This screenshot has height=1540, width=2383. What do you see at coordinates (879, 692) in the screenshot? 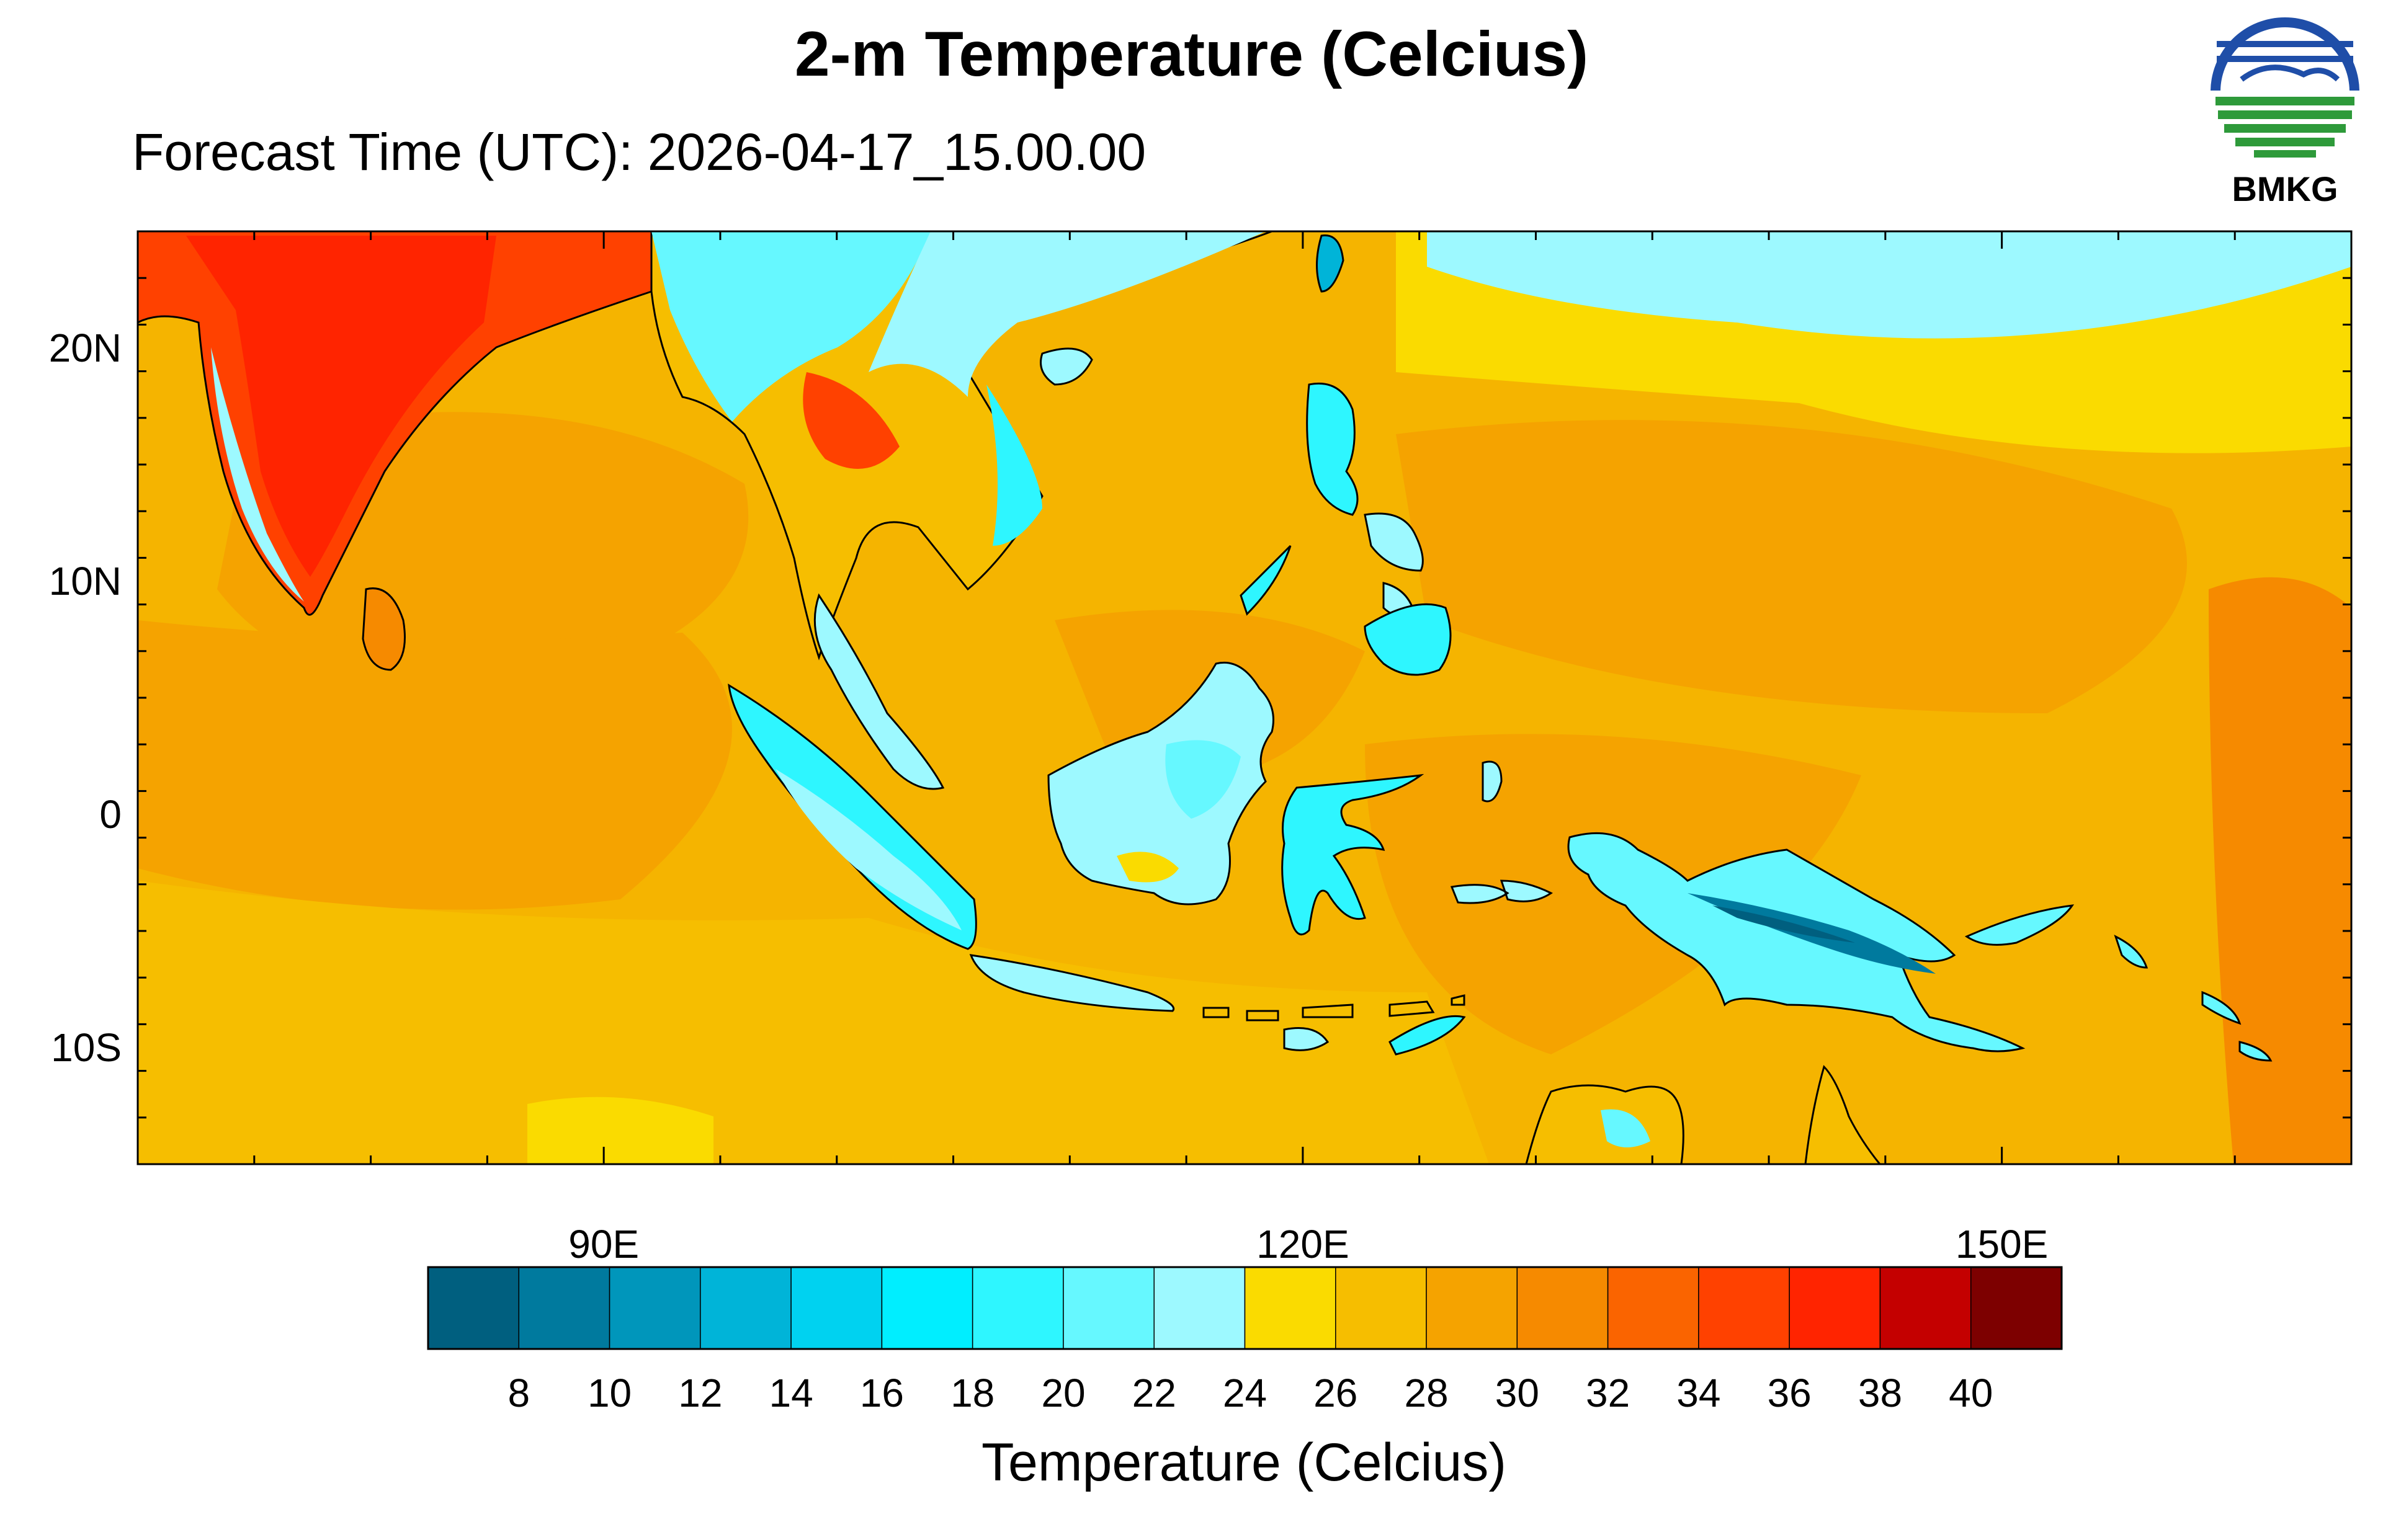
I see `malay-peninsula-land` at bounding box center [879, 692].